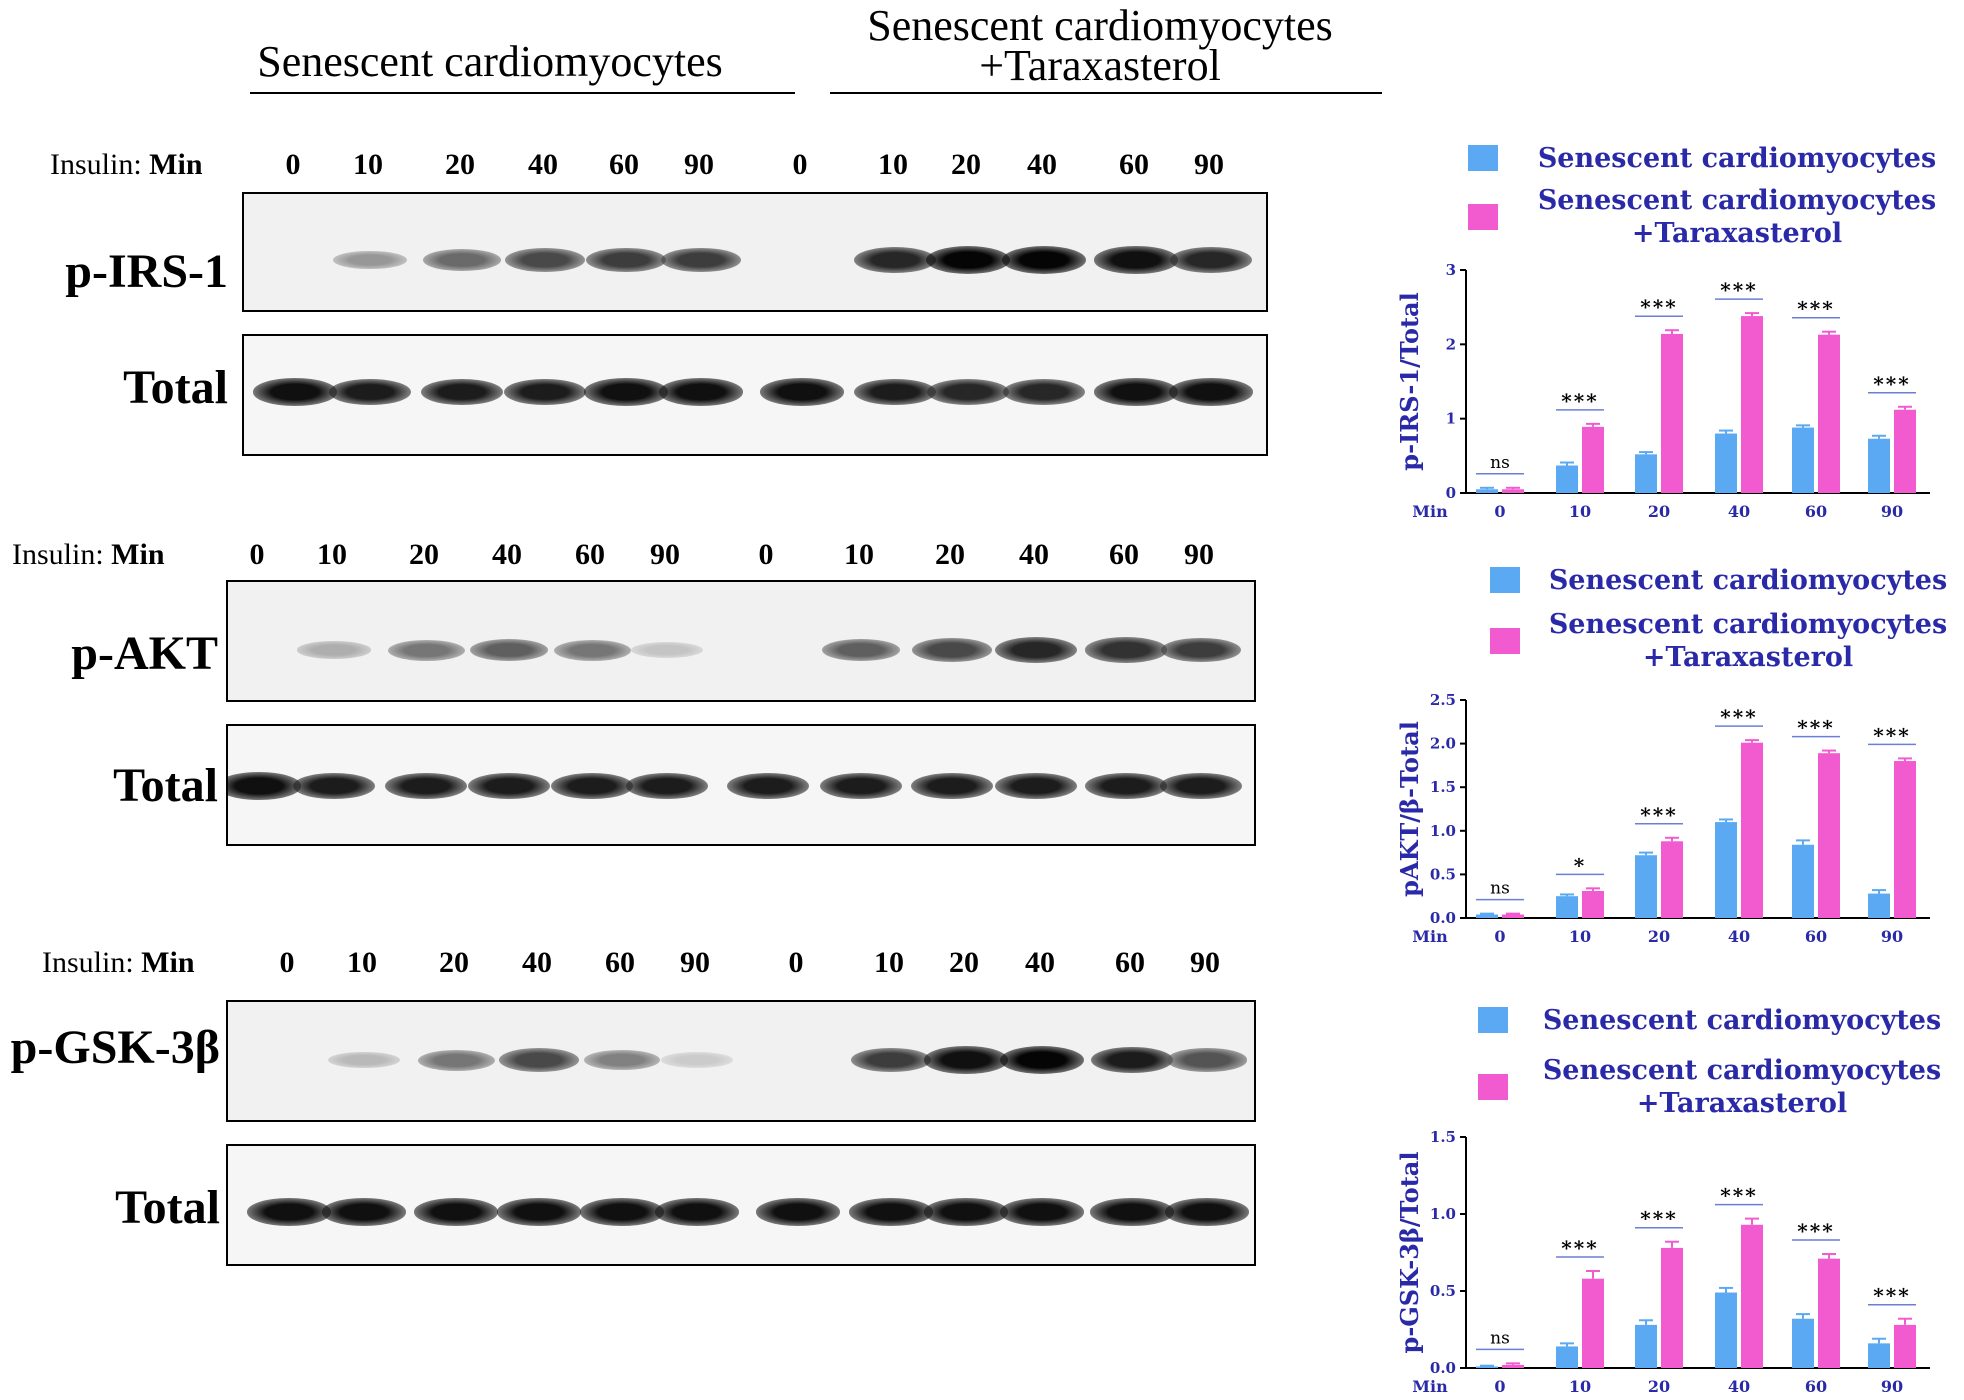 The width and height of the screenshot is (1964, 1400). What do you see at coordinates (1409, 1253) in the screenshot?
I see `y-axis-label: p-GSK-3β/Total` at bounding box center [1409, 1253].